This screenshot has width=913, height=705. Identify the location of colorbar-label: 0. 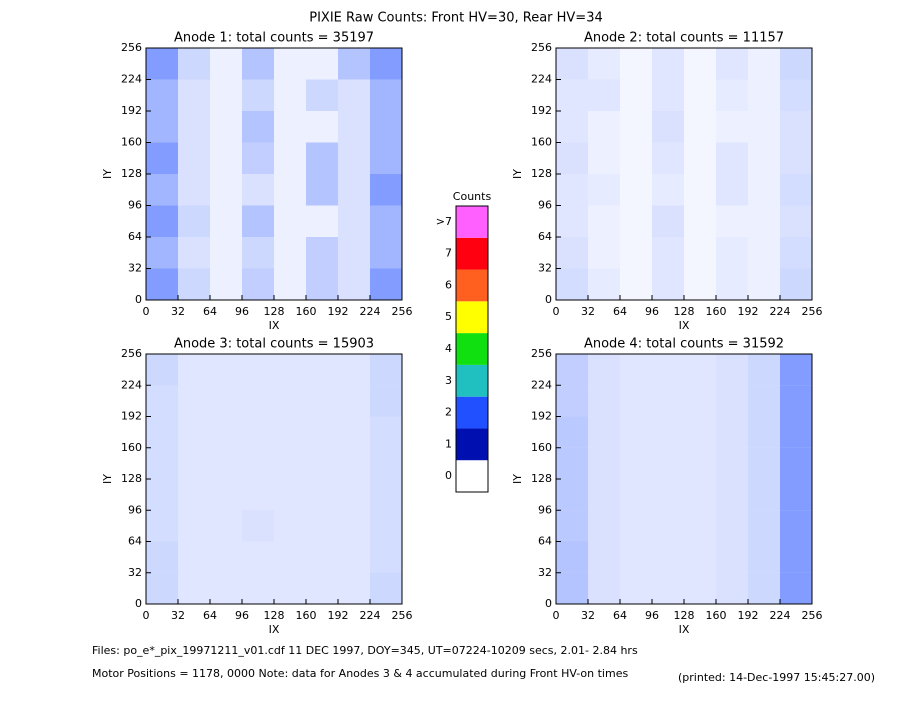
(448, 475).